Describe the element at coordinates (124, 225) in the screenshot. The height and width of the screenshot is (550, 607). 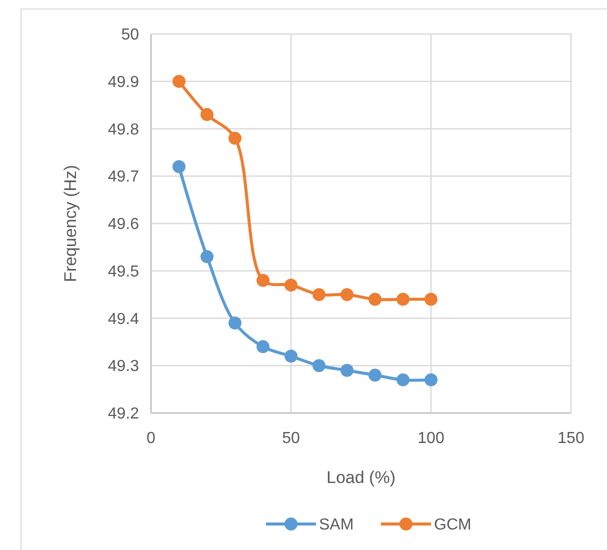
I see `y-tick-label: 49.6` at that location.